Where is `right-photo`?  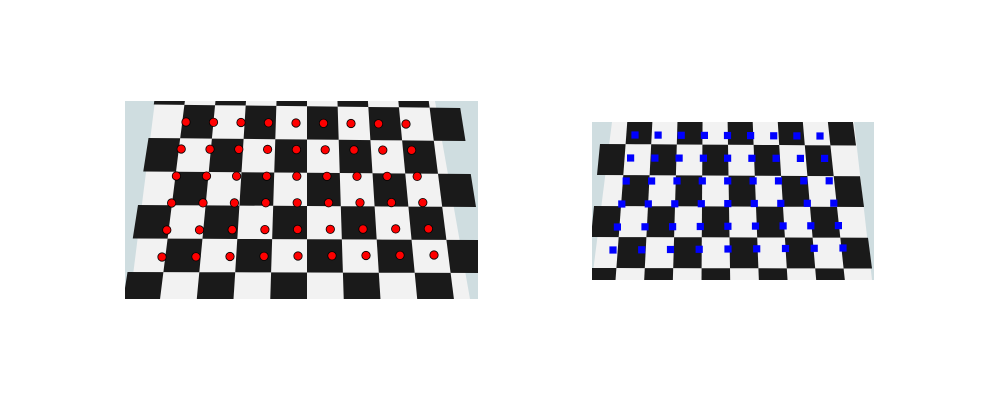 right-photo is located at coordinates (733, 201).